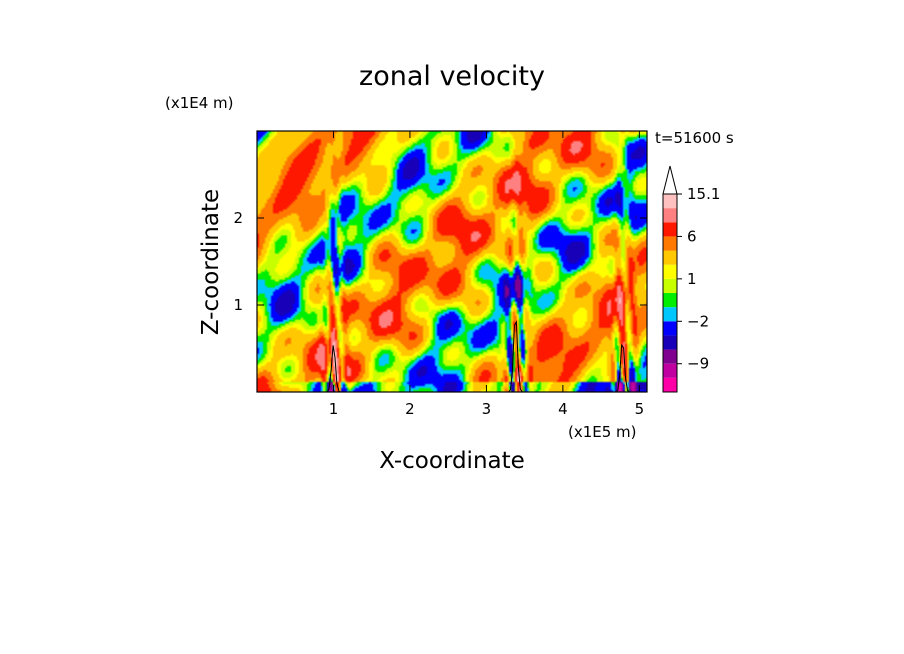 The height and width of the screenshot is (654, 904). I want to click on colorbar-label: 1, so click(692, 279).